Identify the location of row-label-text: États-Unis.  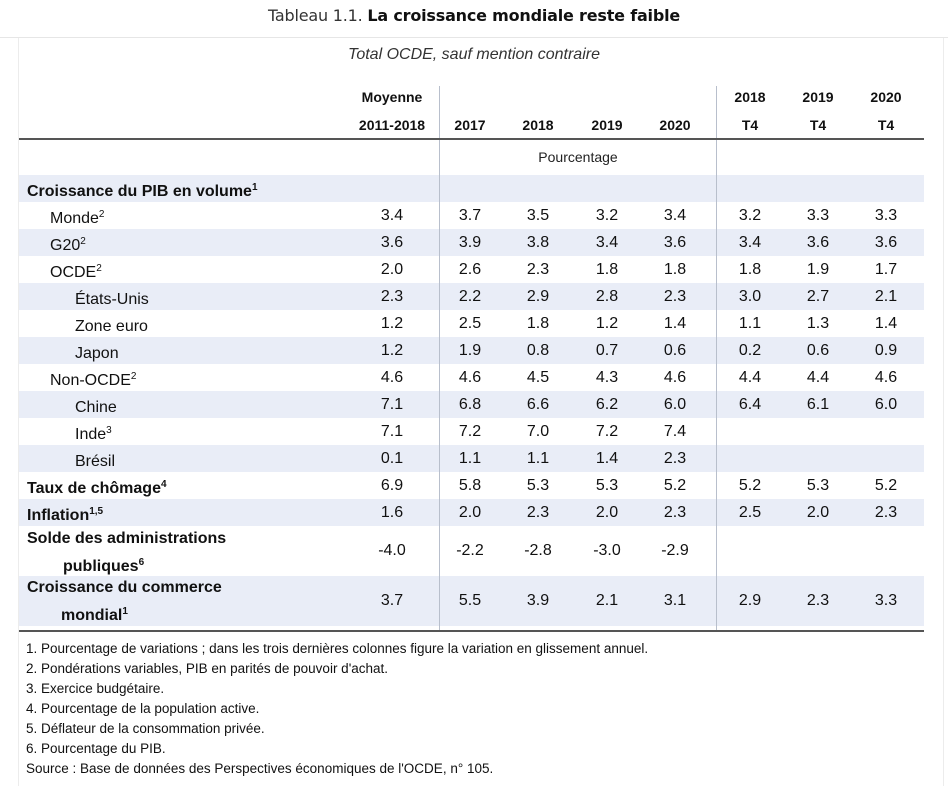
(112, 299).